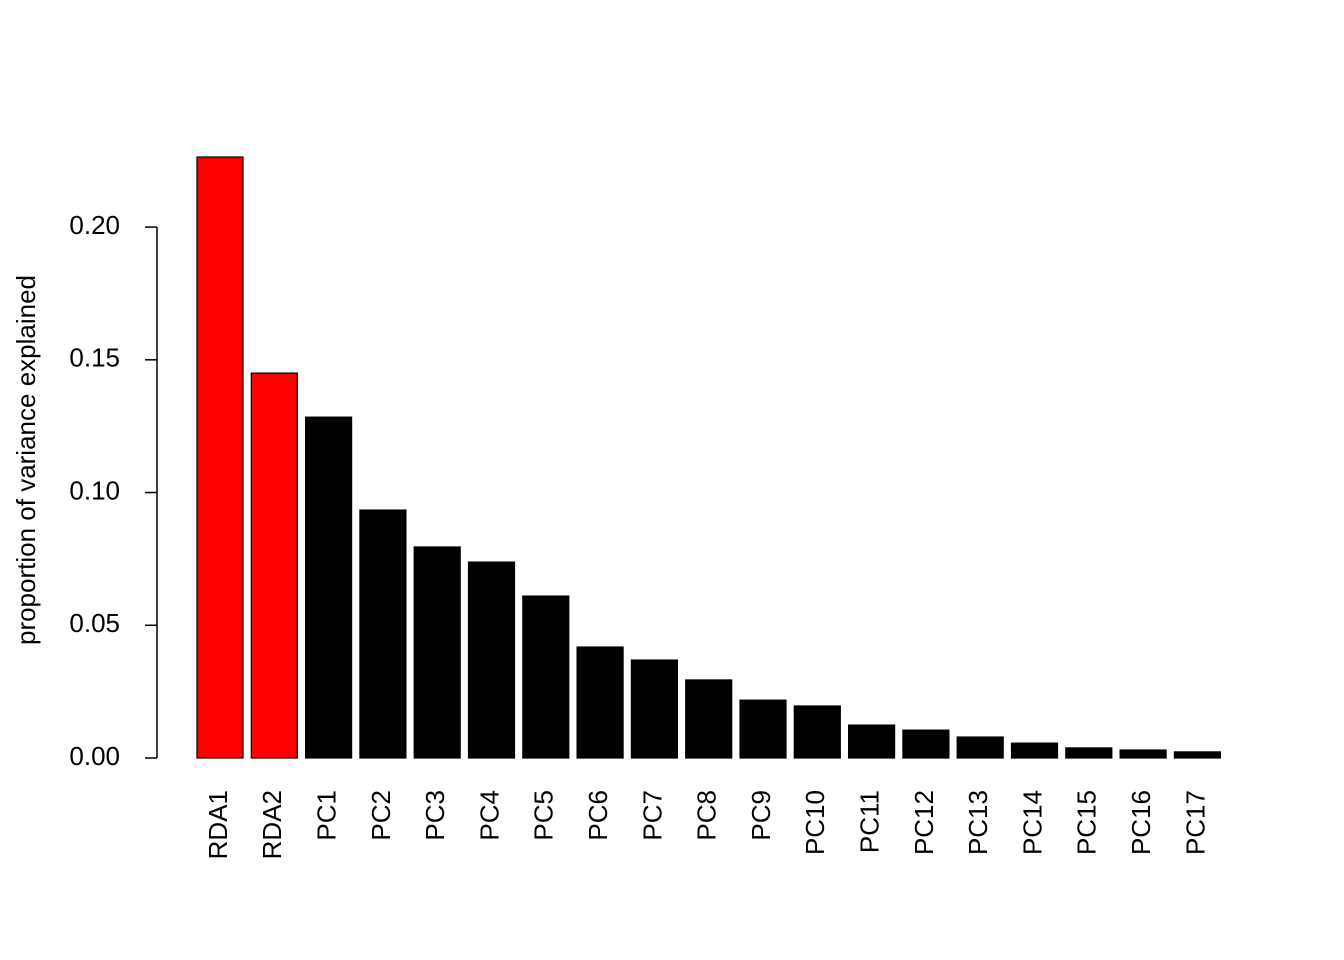 The width and height of the screenshot is (1344, 960). What do you see at coordinates (26, 460) in the screenshot?
I see `y-axis-label: proportion of variance explained` at bounding box center [26, 460].